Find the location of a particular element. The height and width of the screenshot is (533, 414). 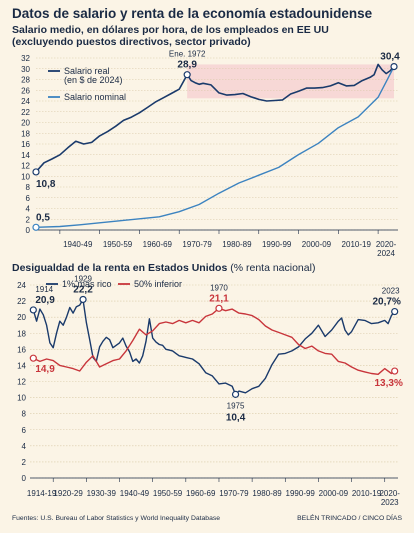

data-point-1929 is located at coordinates (83, 299).